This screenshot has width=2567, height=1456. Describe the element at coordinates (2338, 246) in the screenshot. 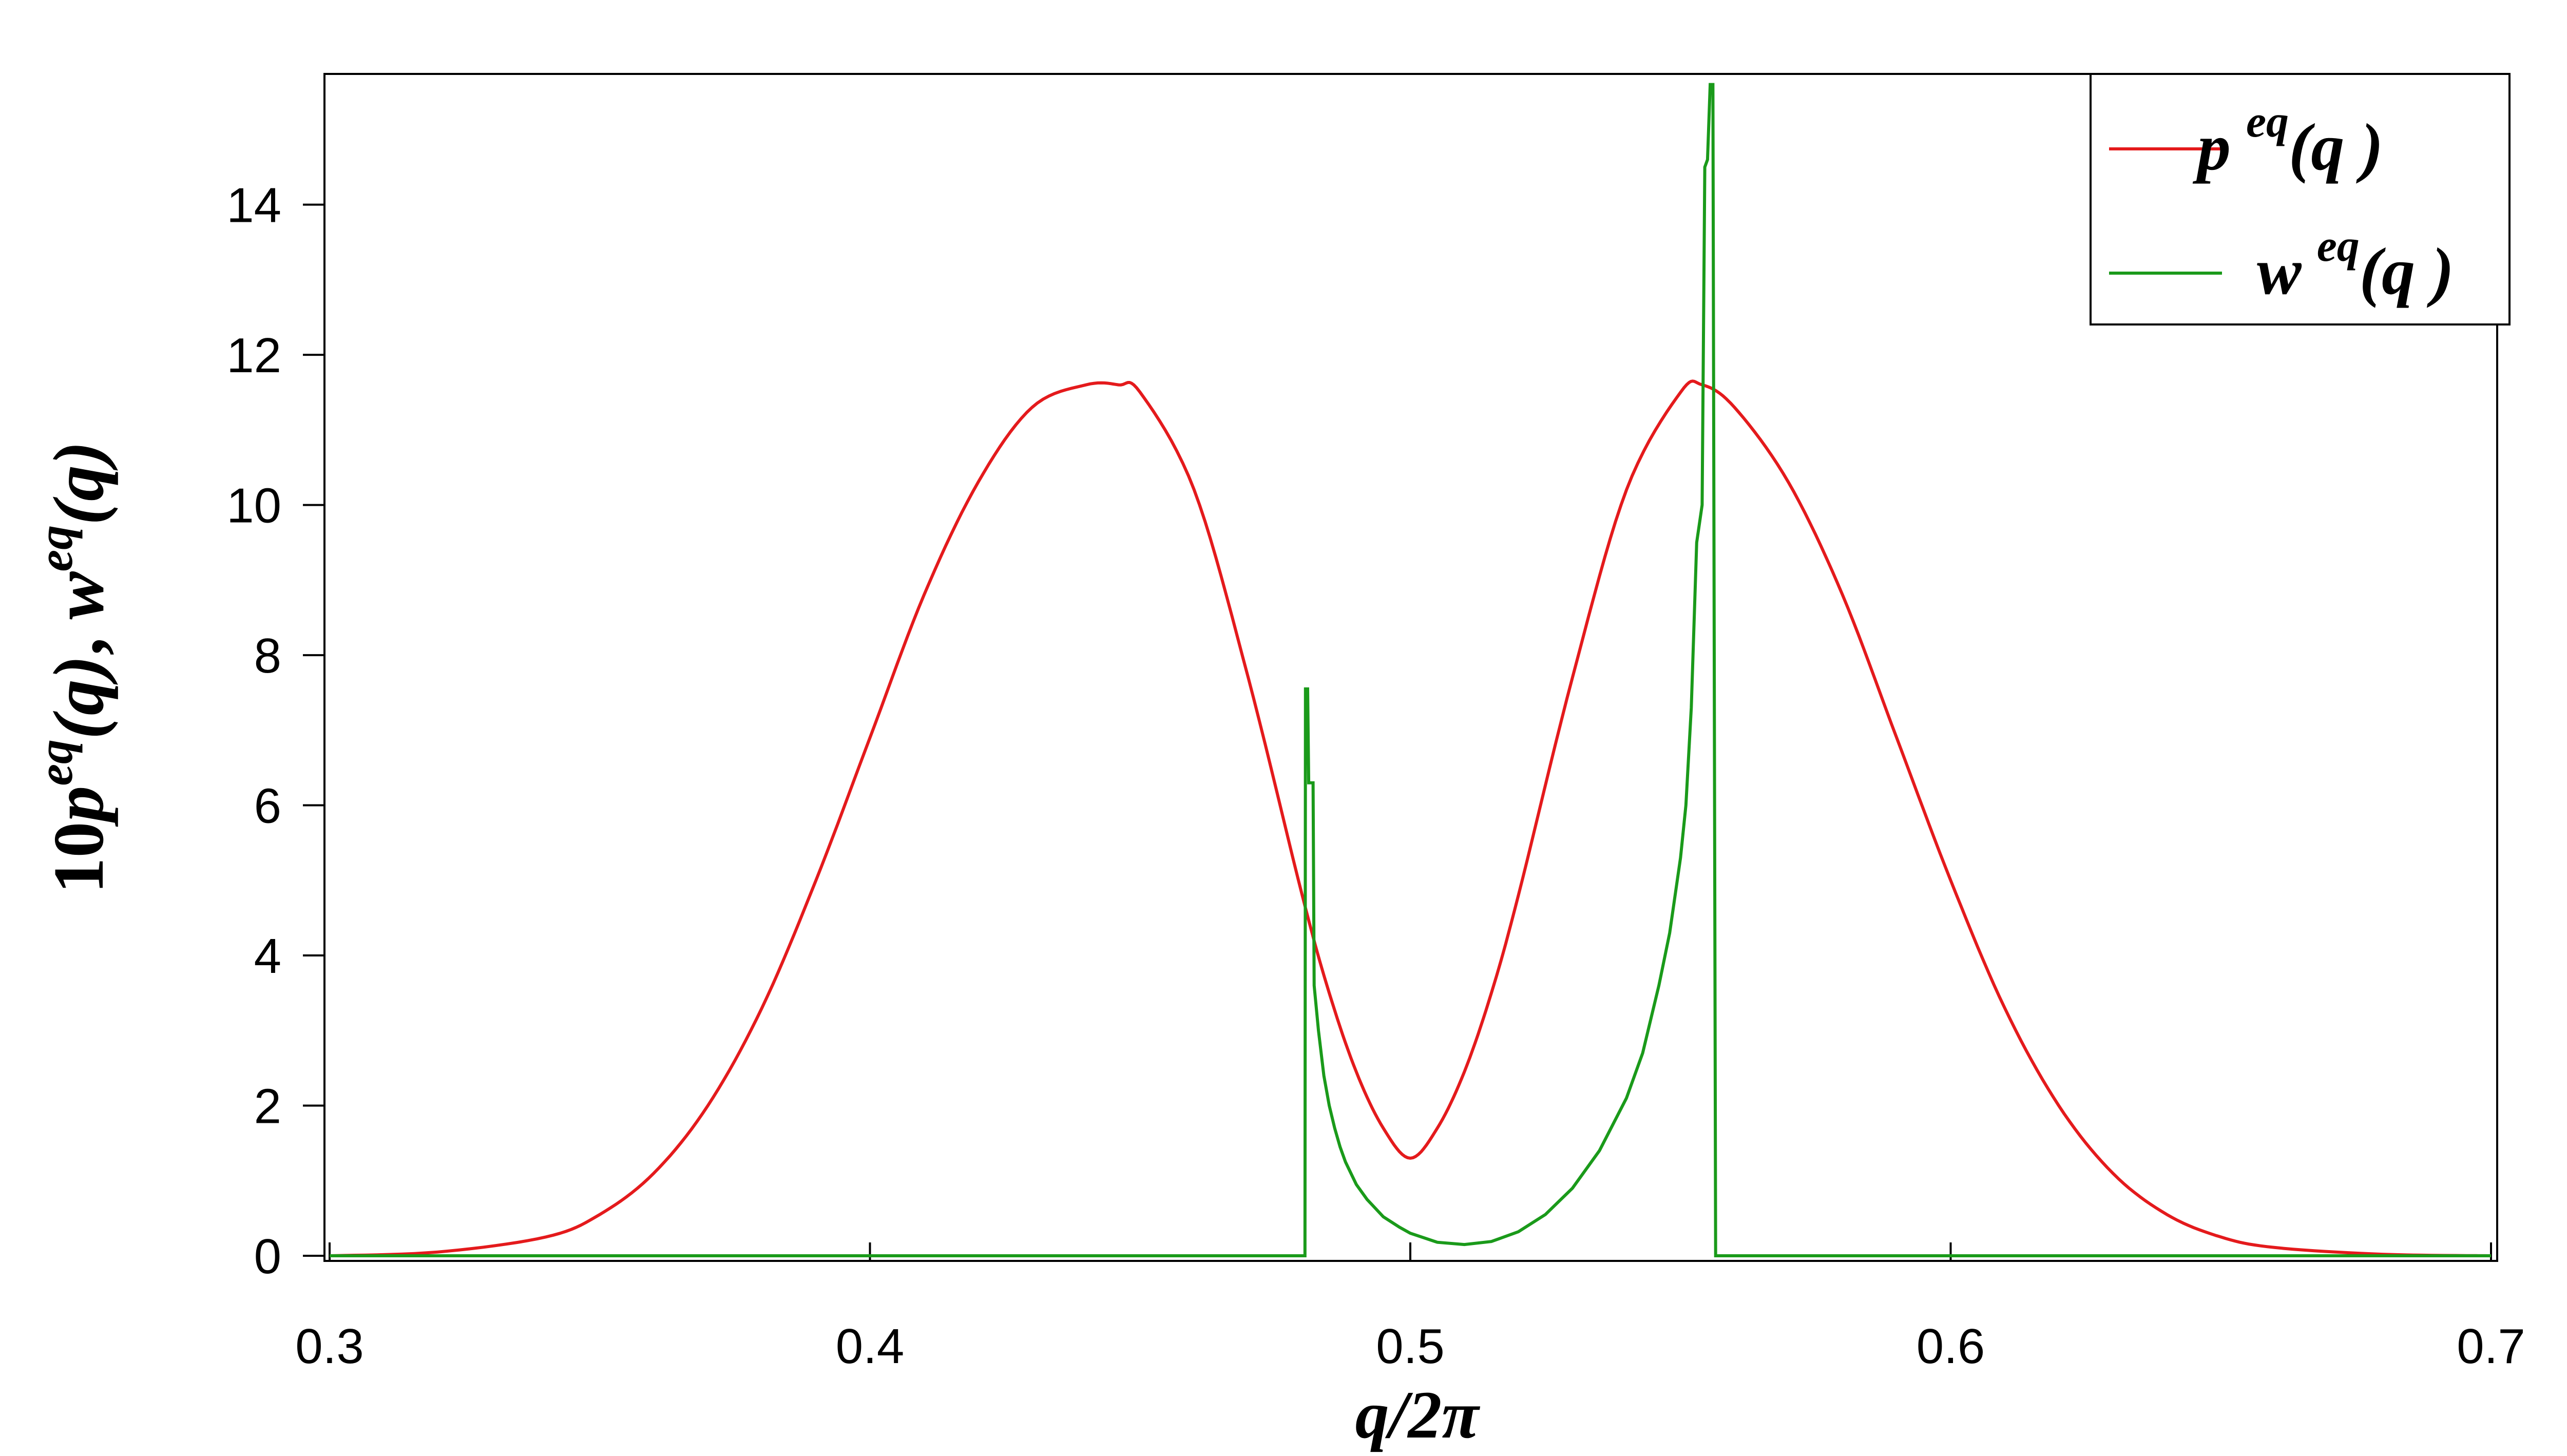

I see `legend-label-w-sup: eq` at that location.